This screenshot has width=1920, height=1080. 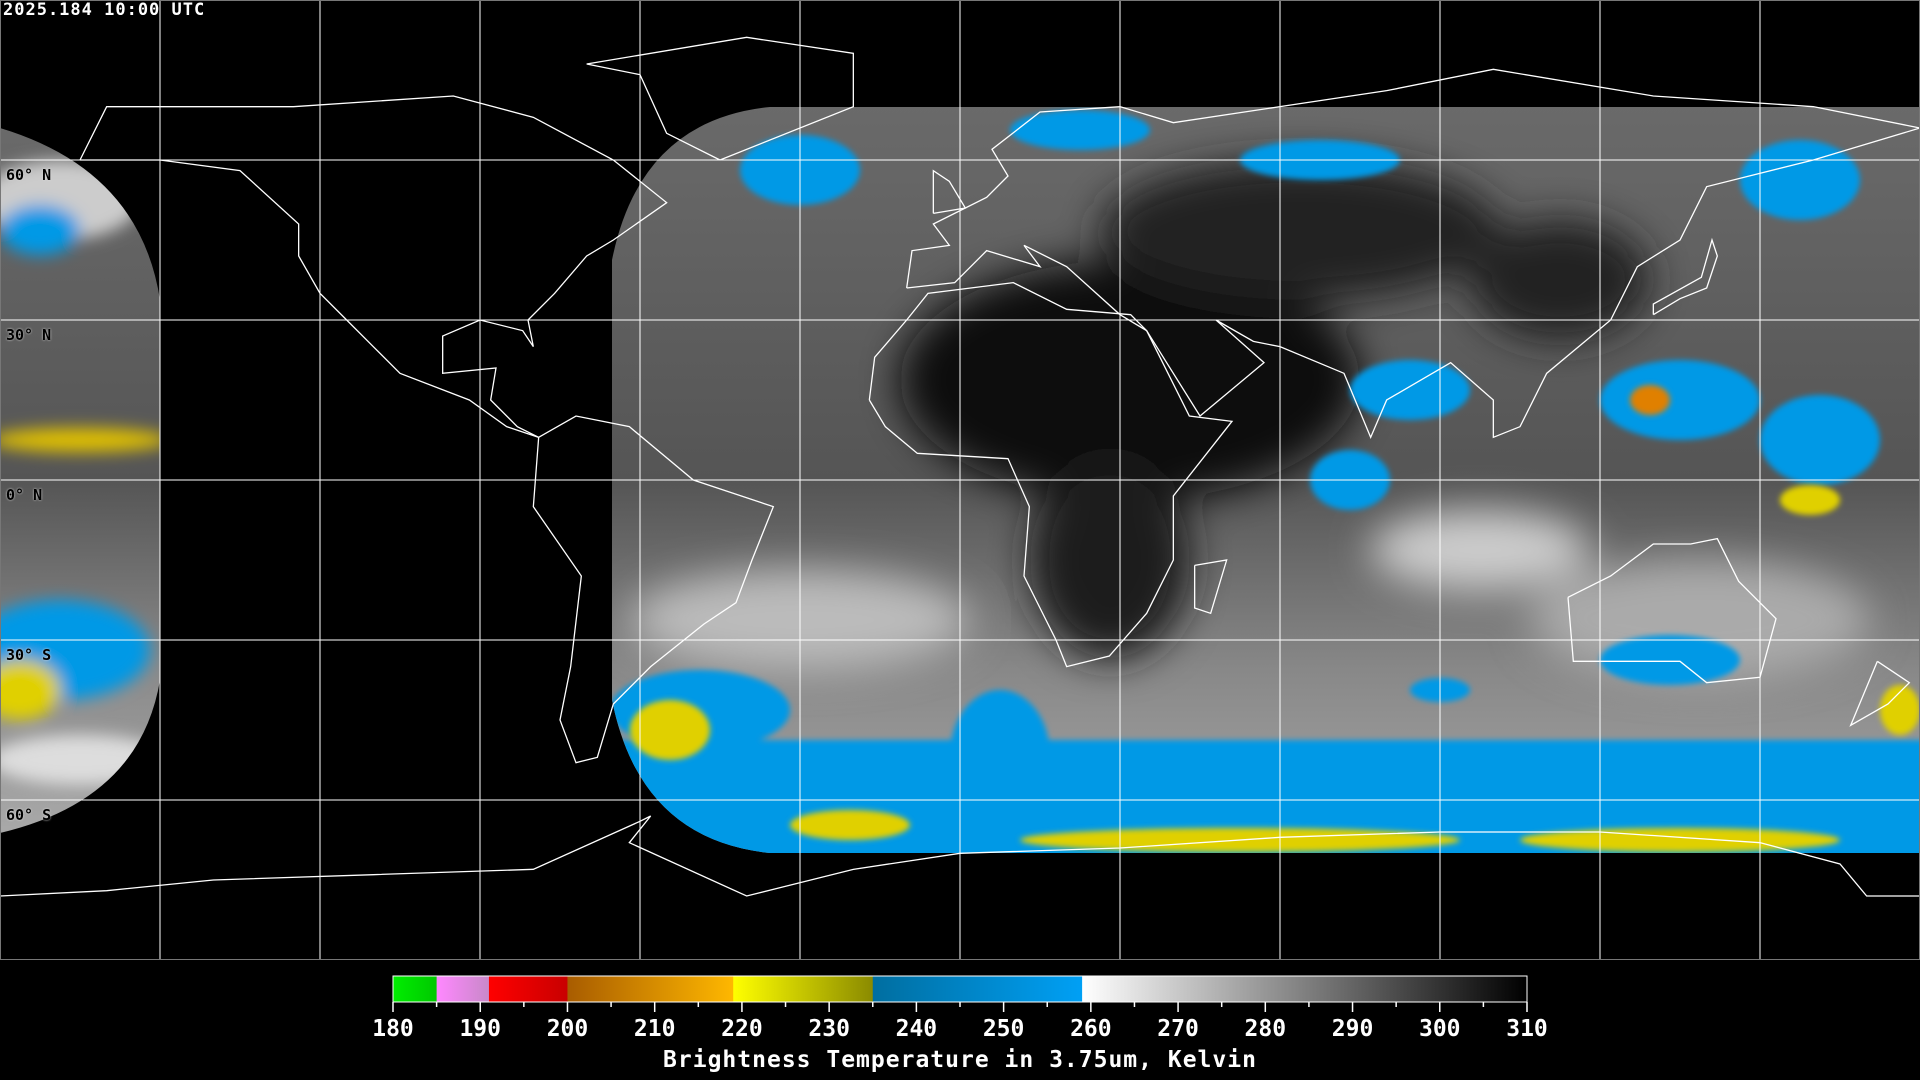 I want to click on coastline-africa, so click(x=1051, y=474).